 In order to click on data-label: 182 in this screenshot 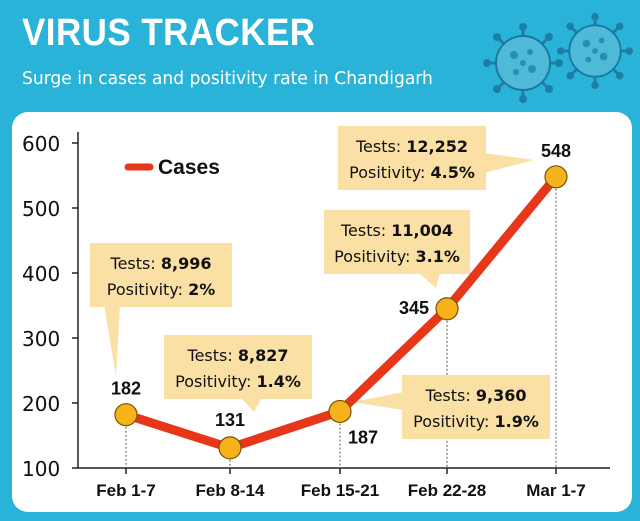, I will do `click(126, 389)`.